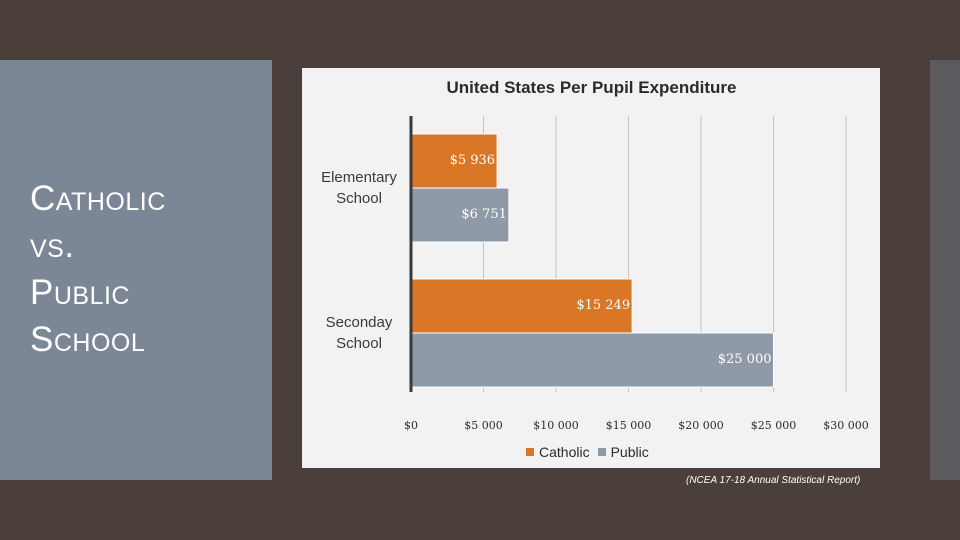 This screenshot has height=540, width=960. What do you see at coordinates (411, 425) in the screenshot?
I see `x-tick-label: $0` at bounding box center [411, 425].